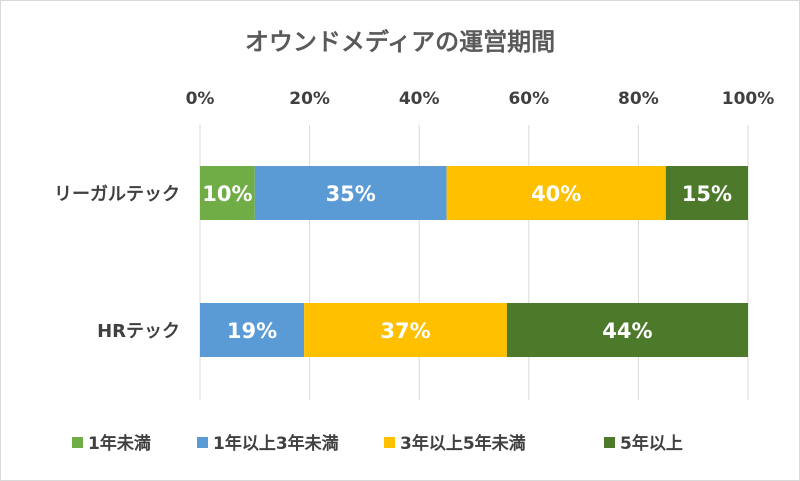 The height and width of the screenshot is (481, 800). What do you see at coordinates (748, 99) in the screenshot?
I see `x-tick-label: 100%` at bounding box center [748, 99].